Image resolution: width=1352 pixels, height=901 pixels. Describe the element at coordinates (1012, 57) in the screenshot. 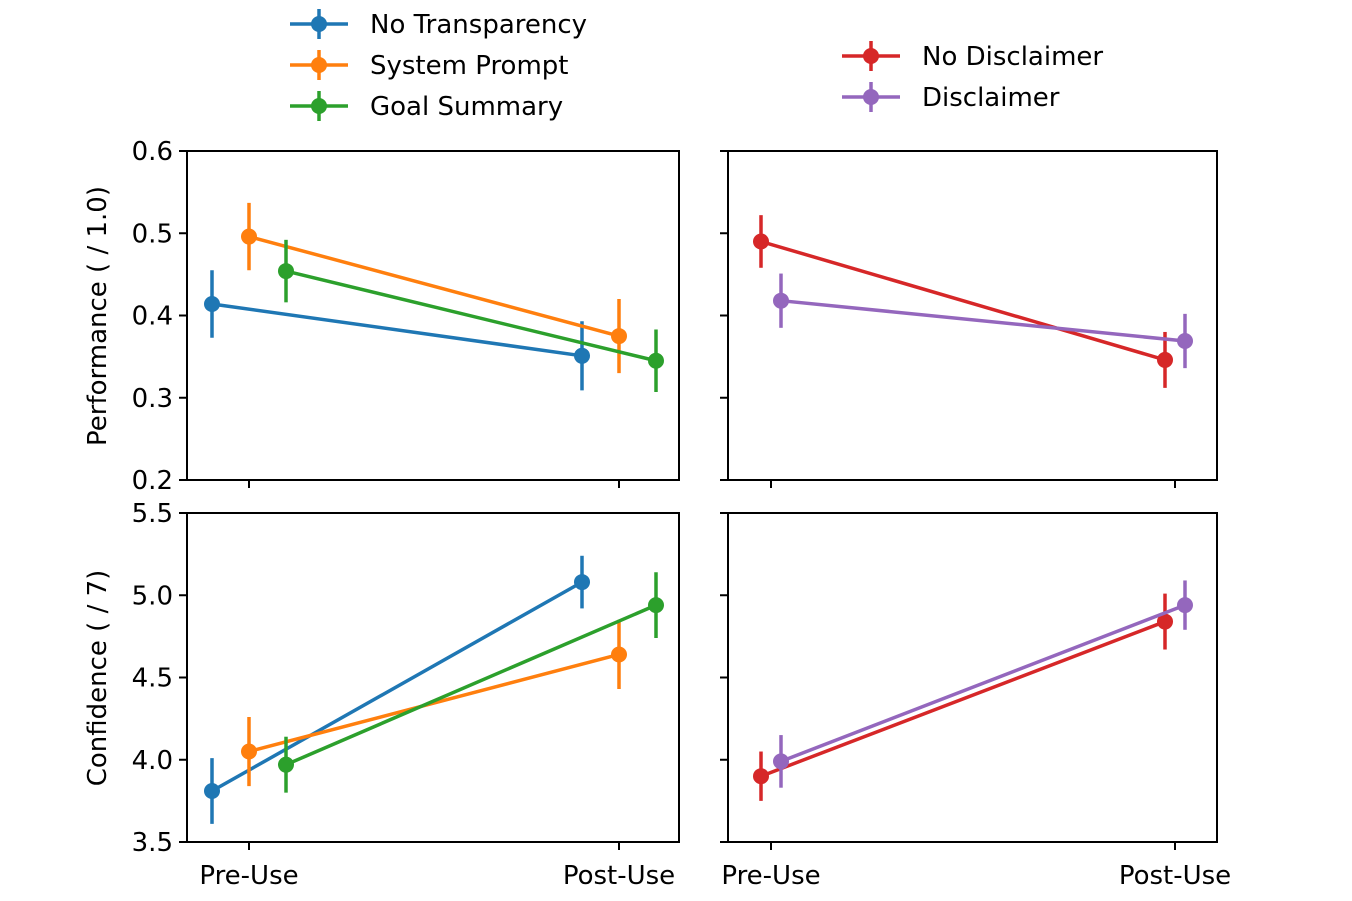

I see `legend-label: No Disclaimer` at that location.